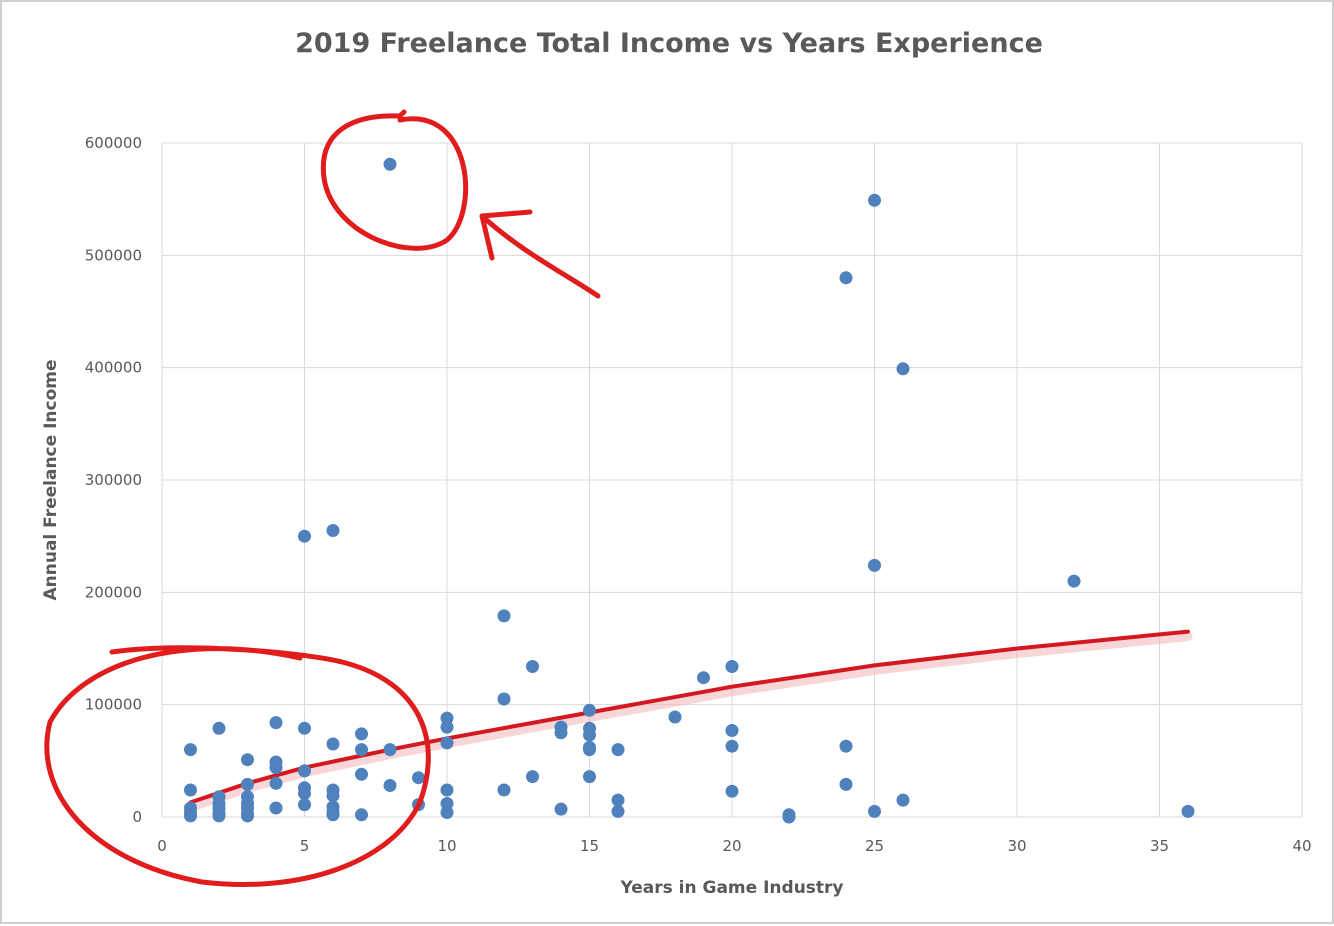  I want to click on x-tick-label: 20, so click(731, 846).